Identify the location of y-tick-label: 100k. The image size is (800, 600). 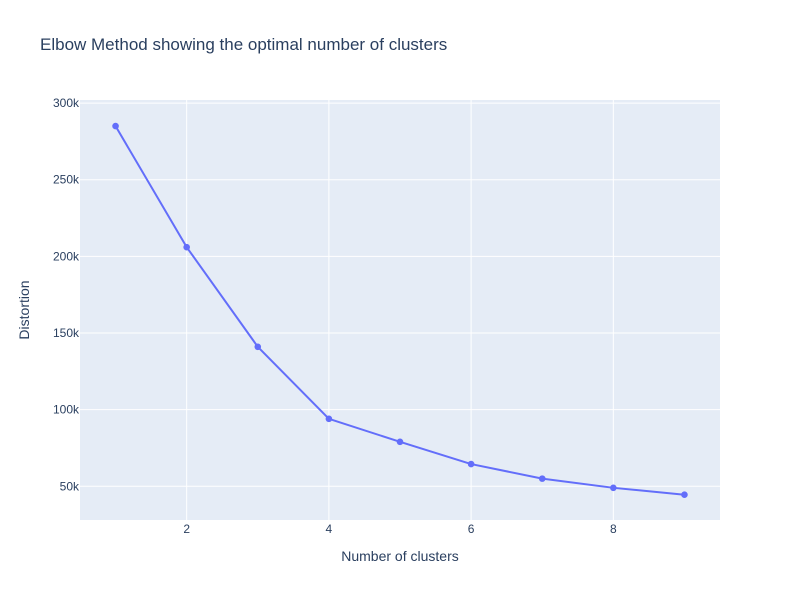
(66, 410).